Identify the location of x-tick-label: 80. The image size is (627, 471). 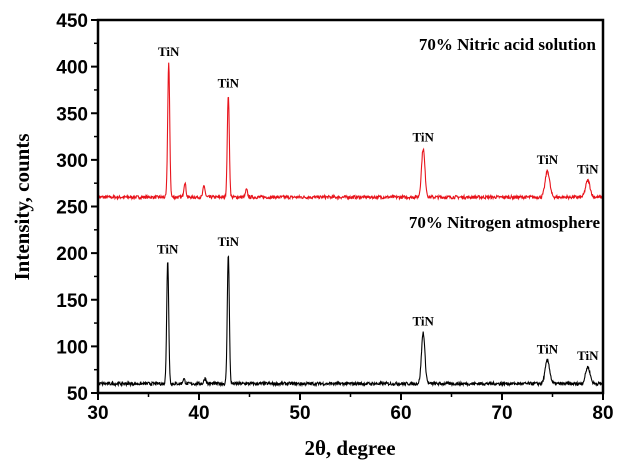
(602, 413).